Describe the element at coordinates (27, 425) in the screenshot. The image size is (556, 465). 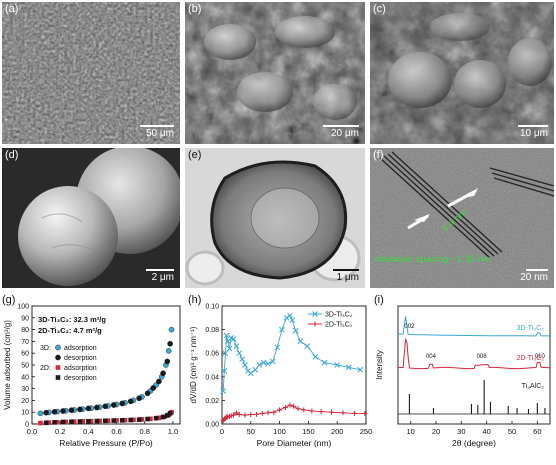
I see `y-tick-label: 0` at that location.